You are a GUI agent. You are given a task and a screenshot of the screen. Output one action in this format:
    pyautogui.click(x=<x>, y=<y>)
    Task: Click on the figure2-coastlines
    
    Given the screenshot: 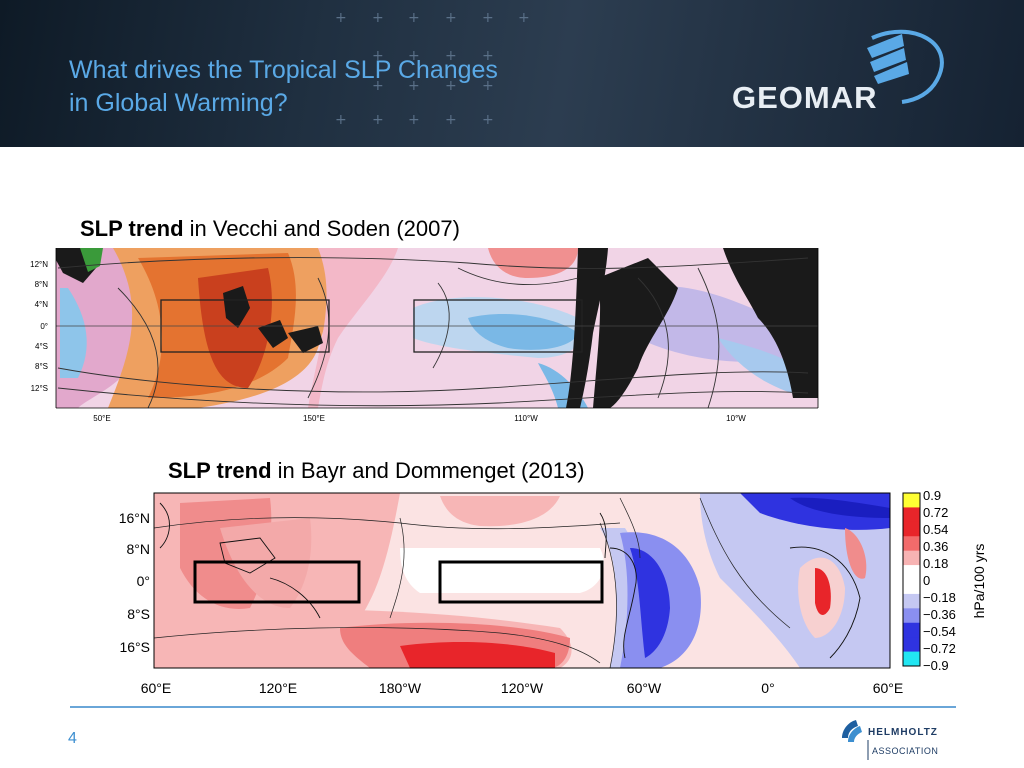 What is the action you would take?
    pyautogui.click(x=510, y=580)
    